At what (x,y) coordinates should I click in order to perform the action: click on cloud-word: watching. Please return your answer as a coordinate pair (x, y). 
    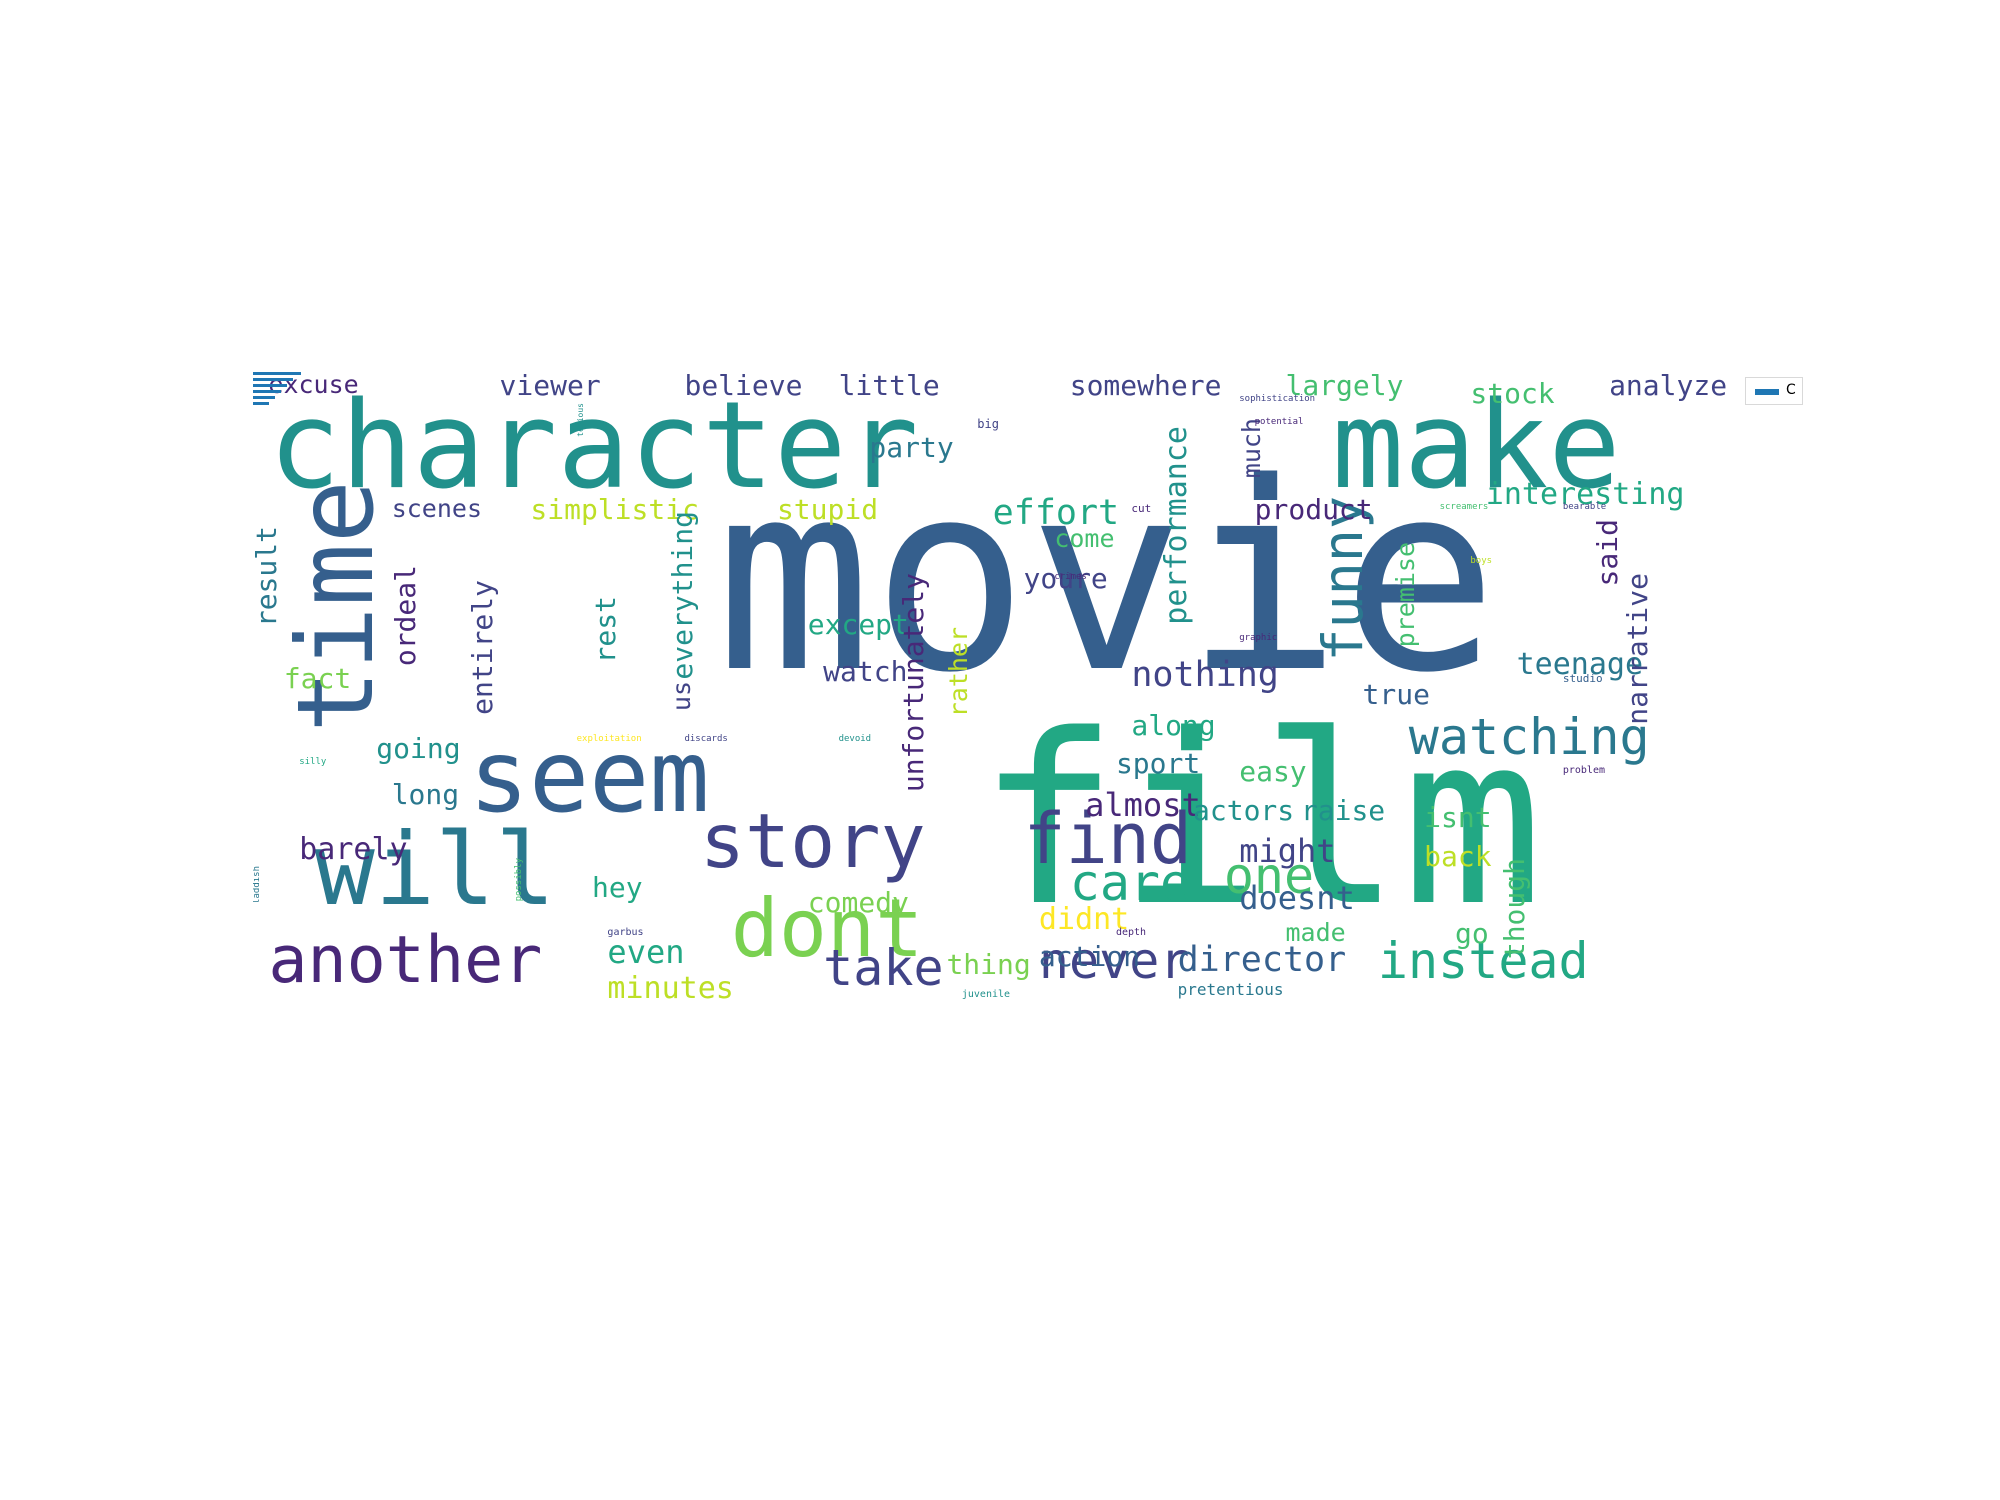
    Looking at the image, I should click on (1529, 736).